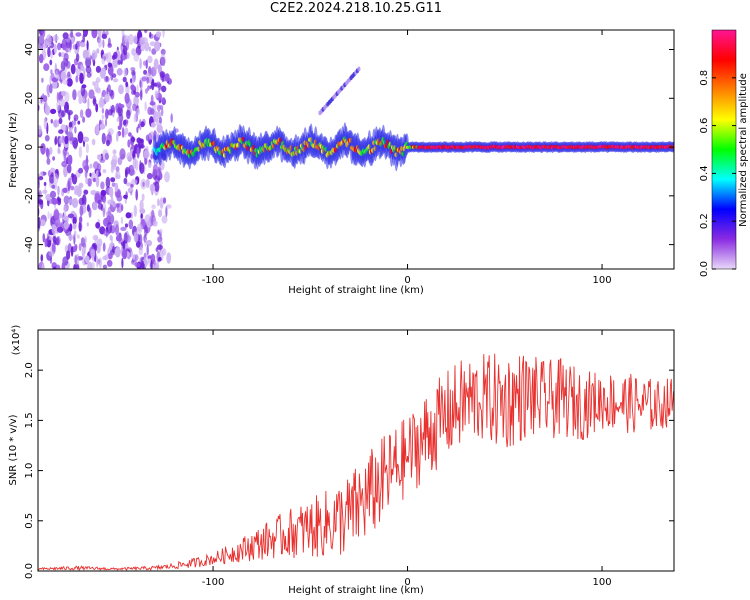  I want to click on x-tick-label: 100, so click(601, 280).